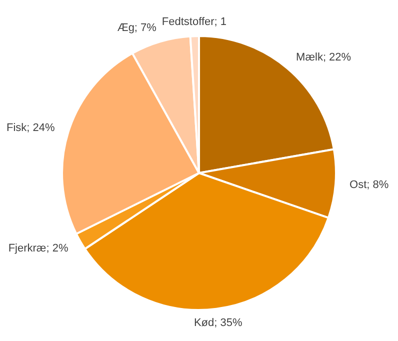  What do you see at coordinates (38, 248) in the screenshot?
I see `slice-label: Fjerkræ; 2%` at bounding box center [38, 248].